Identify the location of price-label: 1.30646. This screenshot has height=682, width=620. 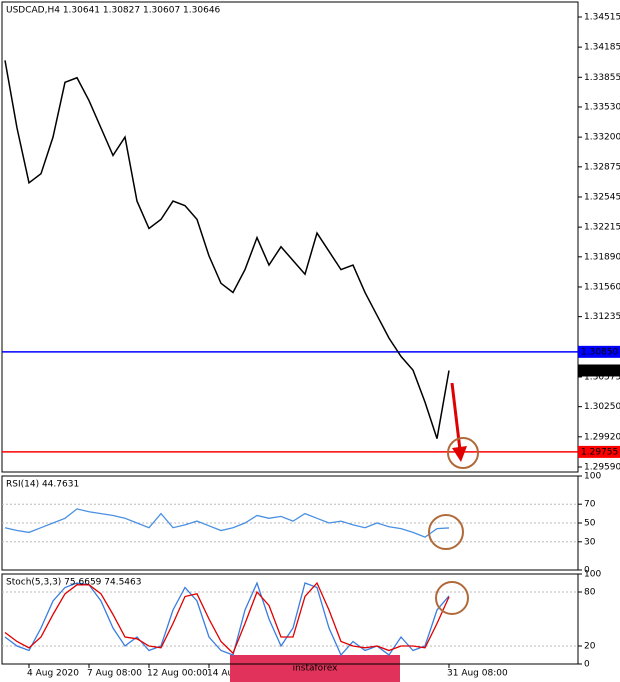
(599, 371).